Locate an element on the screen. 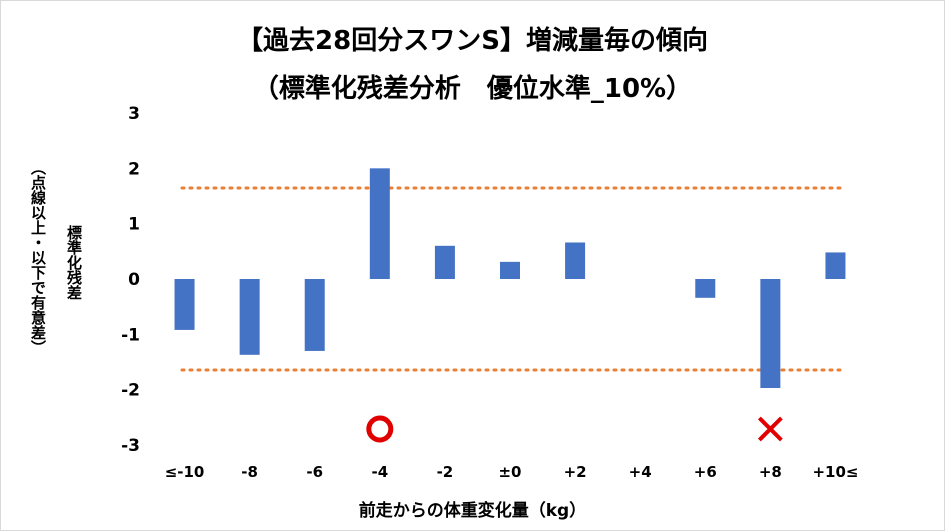  x-tick-label: +10≤ is located at coordinates (835, 472).